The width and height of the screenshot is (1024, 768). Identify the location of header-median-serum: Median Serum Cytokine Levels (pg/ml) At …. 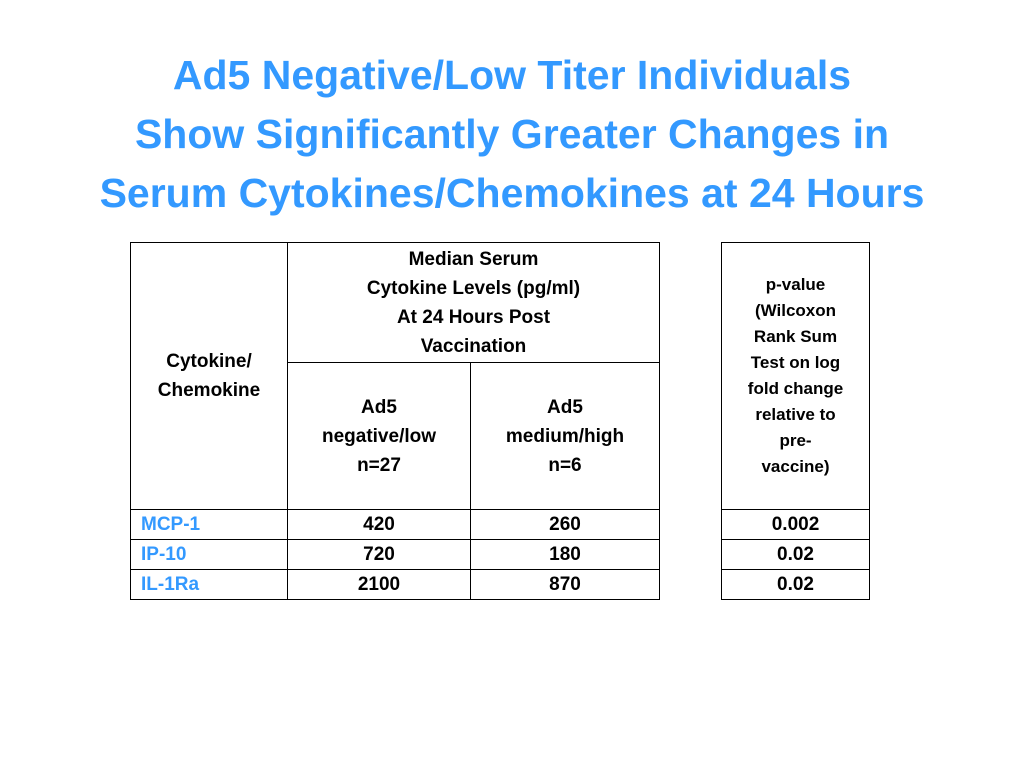
(473, 302).